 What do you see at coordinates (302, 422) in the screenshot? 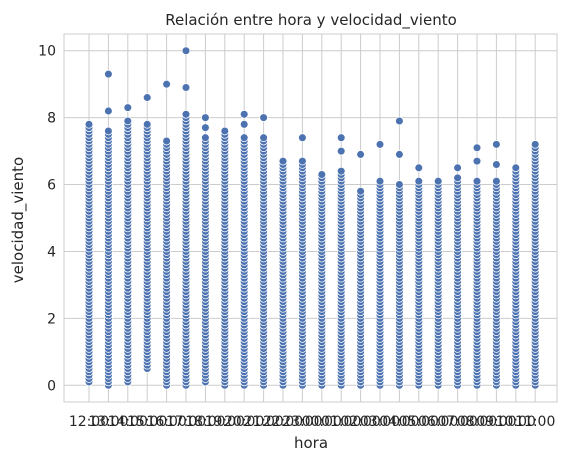
I see `x-tick-label: 23:00` at bounding box center [302, 422].